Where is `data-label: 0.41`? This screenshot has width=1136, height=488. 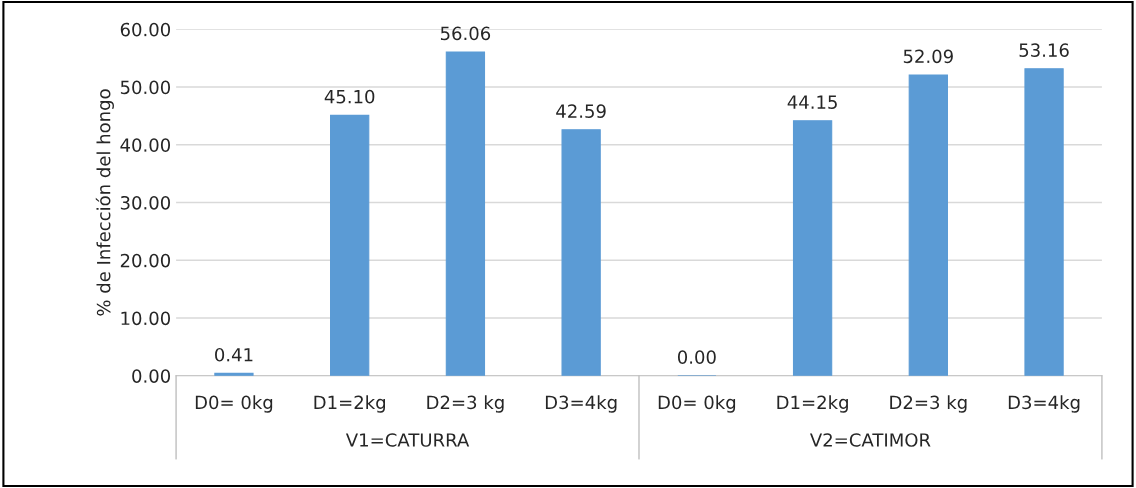
data-label: 0.41 is located at coordinates (234, 354).